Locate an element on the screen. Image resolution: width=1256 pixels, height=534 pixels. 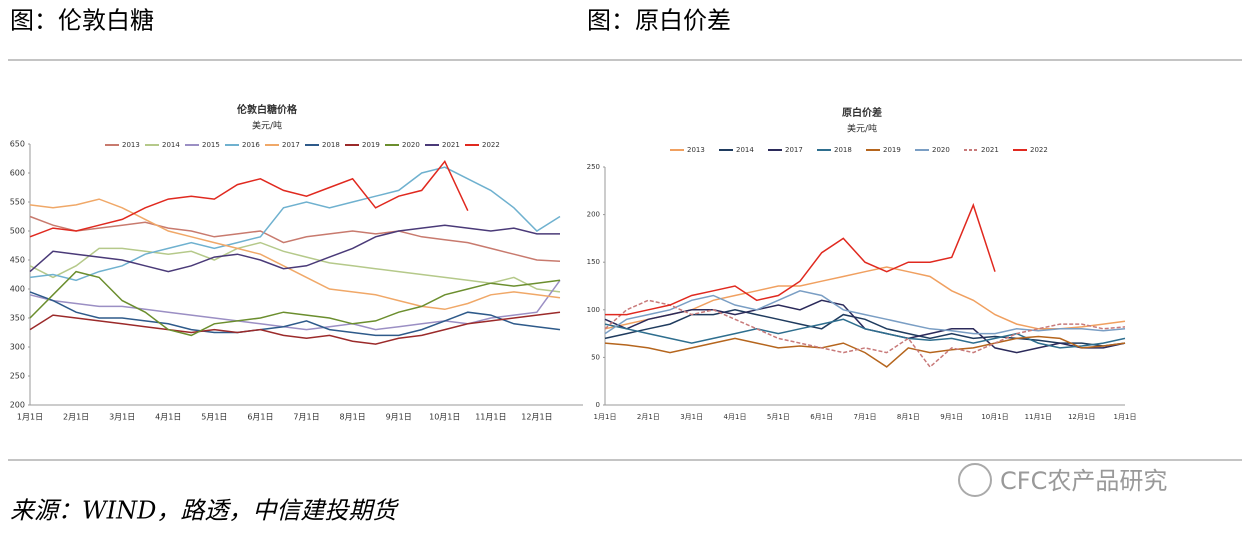
watermark: CFC农产品研究 is located at coordinates (1083, 481).